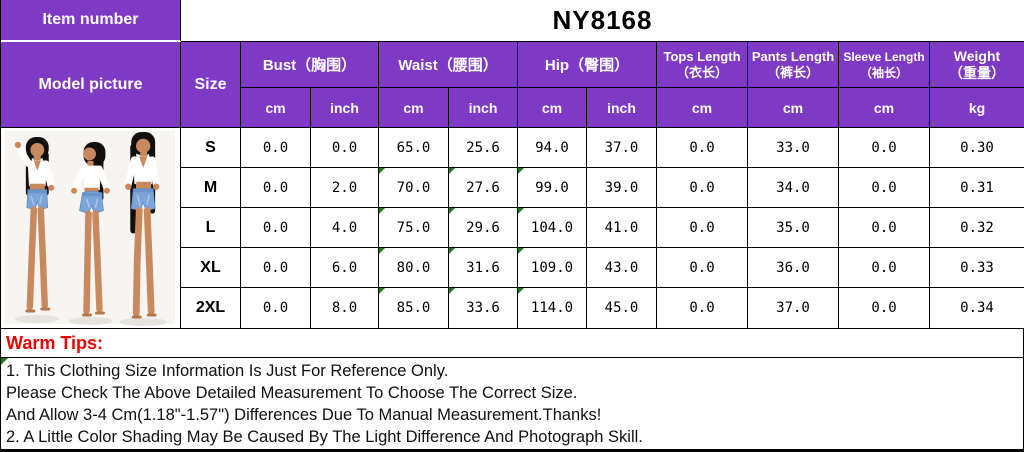  What do you see at coordinates (977, 308) in the screenshot?
I see `value-cell: 0.34` at bounding box center [977, 308].